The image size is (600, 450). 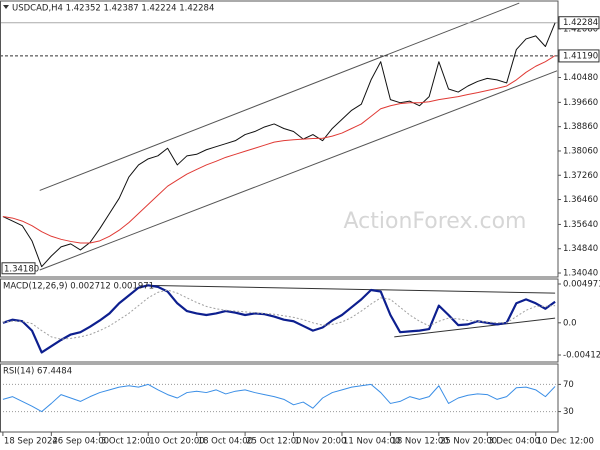 I want to click on x-tick-label: 18 Sep 2024, so click(x=31, y=442).